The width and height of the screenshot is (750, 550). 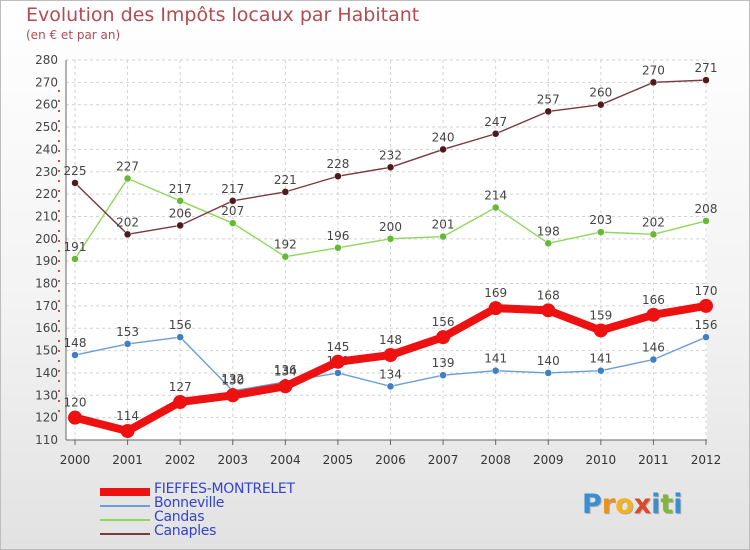 I want to click on data-label-fieffes-montrelet: 169, so click(x=495, y=293).